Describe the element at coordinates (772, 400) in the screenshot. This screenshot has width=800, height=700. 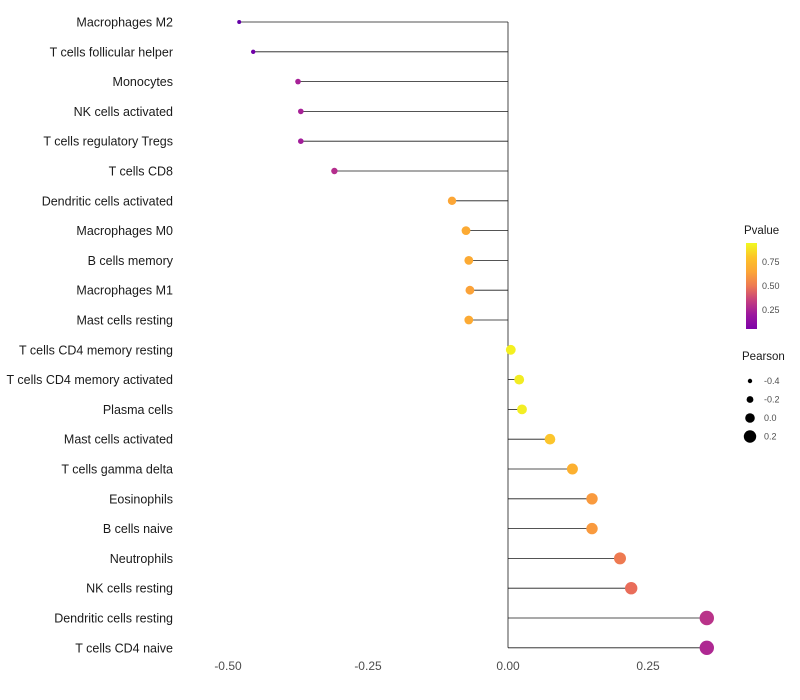
I see `pearson-legend-tick-label: -0.2` at that location.